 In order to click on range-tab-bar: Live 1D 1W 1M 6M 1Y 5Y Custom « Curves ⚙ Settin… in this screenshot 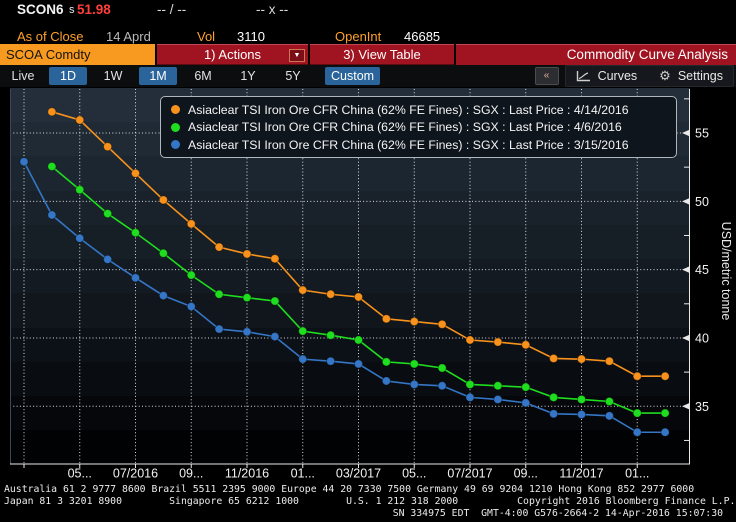, I will do `click(368, 76)`.